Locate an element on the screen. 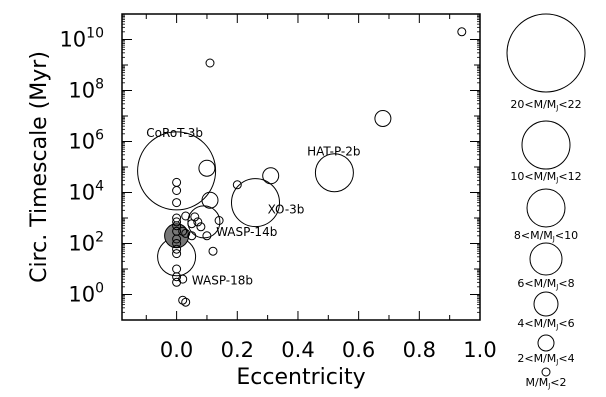 This screenshot has width=606, height=397. label-wasp-14b: WASP-14b is located at coordinates (246, 232).